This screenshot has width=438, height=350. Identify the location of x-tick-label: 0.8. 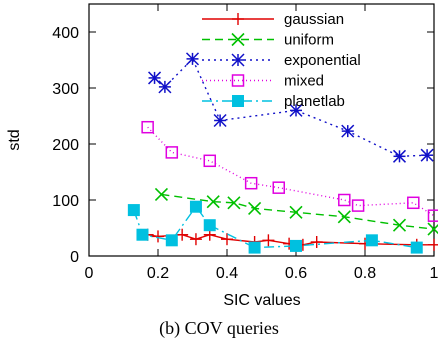
(365, 273).